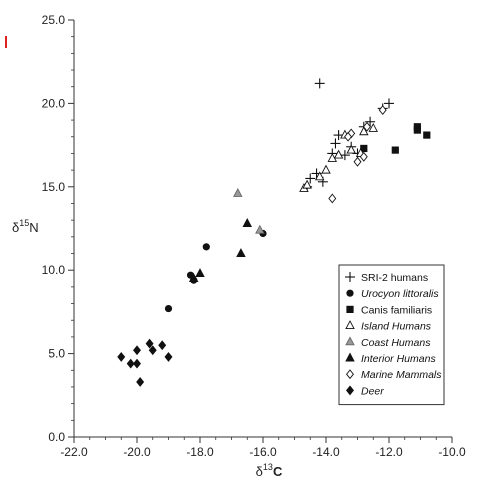 The width and height of the screenshot is (492, 483). I want to click on x-axis-title-base: δ, so click(259, 471).